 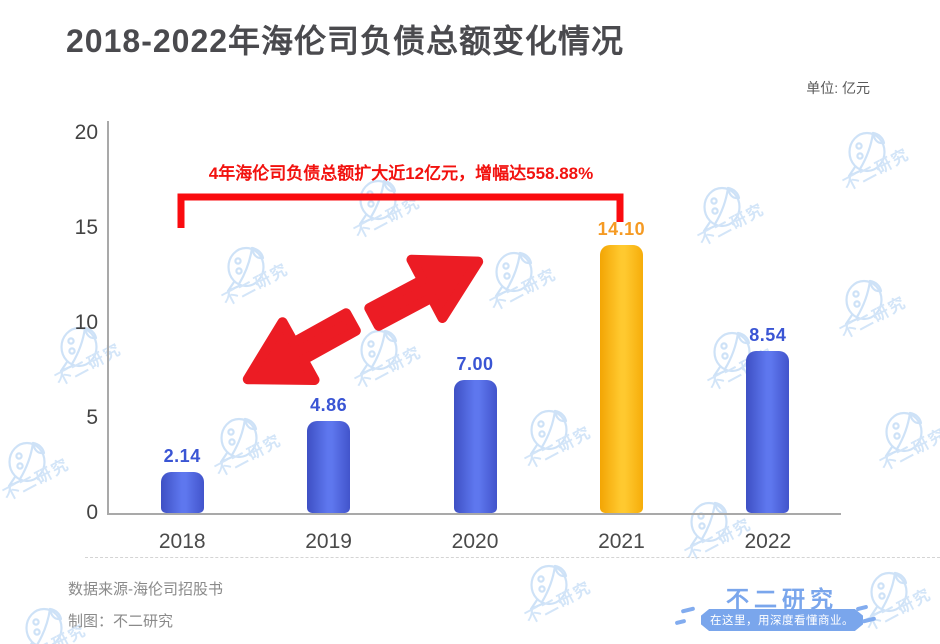 What do you see at coordinates (768, 335) in the screenshot?
I see `value-label-2022: 8.54` at bounding box center [768, 335].